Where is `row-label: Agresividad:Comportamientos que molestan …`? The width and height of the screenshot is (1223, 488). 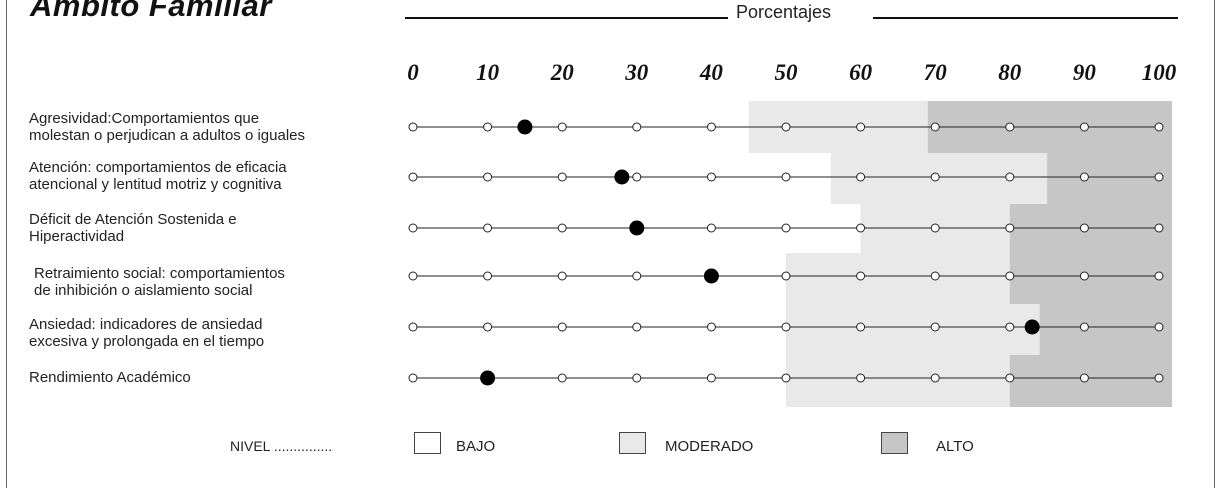 row-label: Agresividad:Comportamientos que molestan … is located at coordinates (167, 127).